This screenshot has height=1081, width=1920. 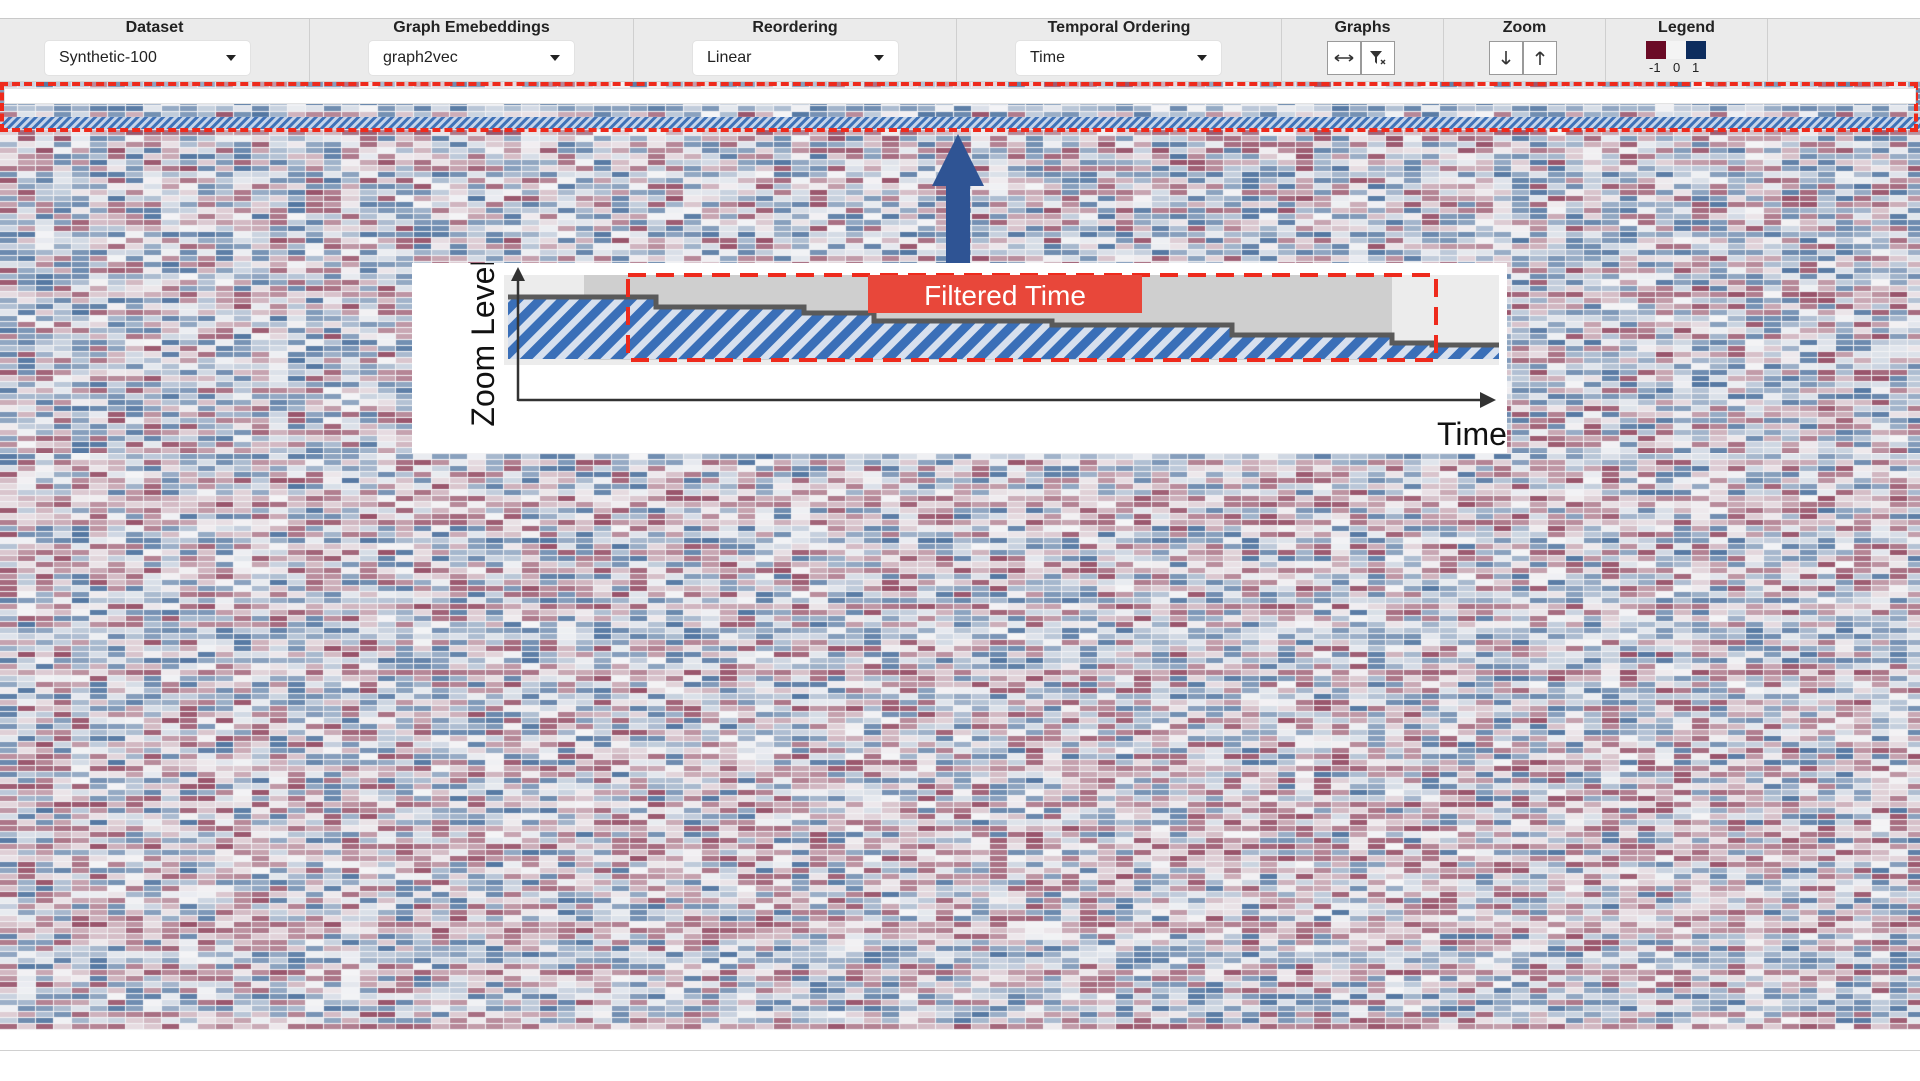 What do you see at coordinates (795, 27) in the screenshot?
I see `reordering-label: Reordering` at bounding box center [795, 27].